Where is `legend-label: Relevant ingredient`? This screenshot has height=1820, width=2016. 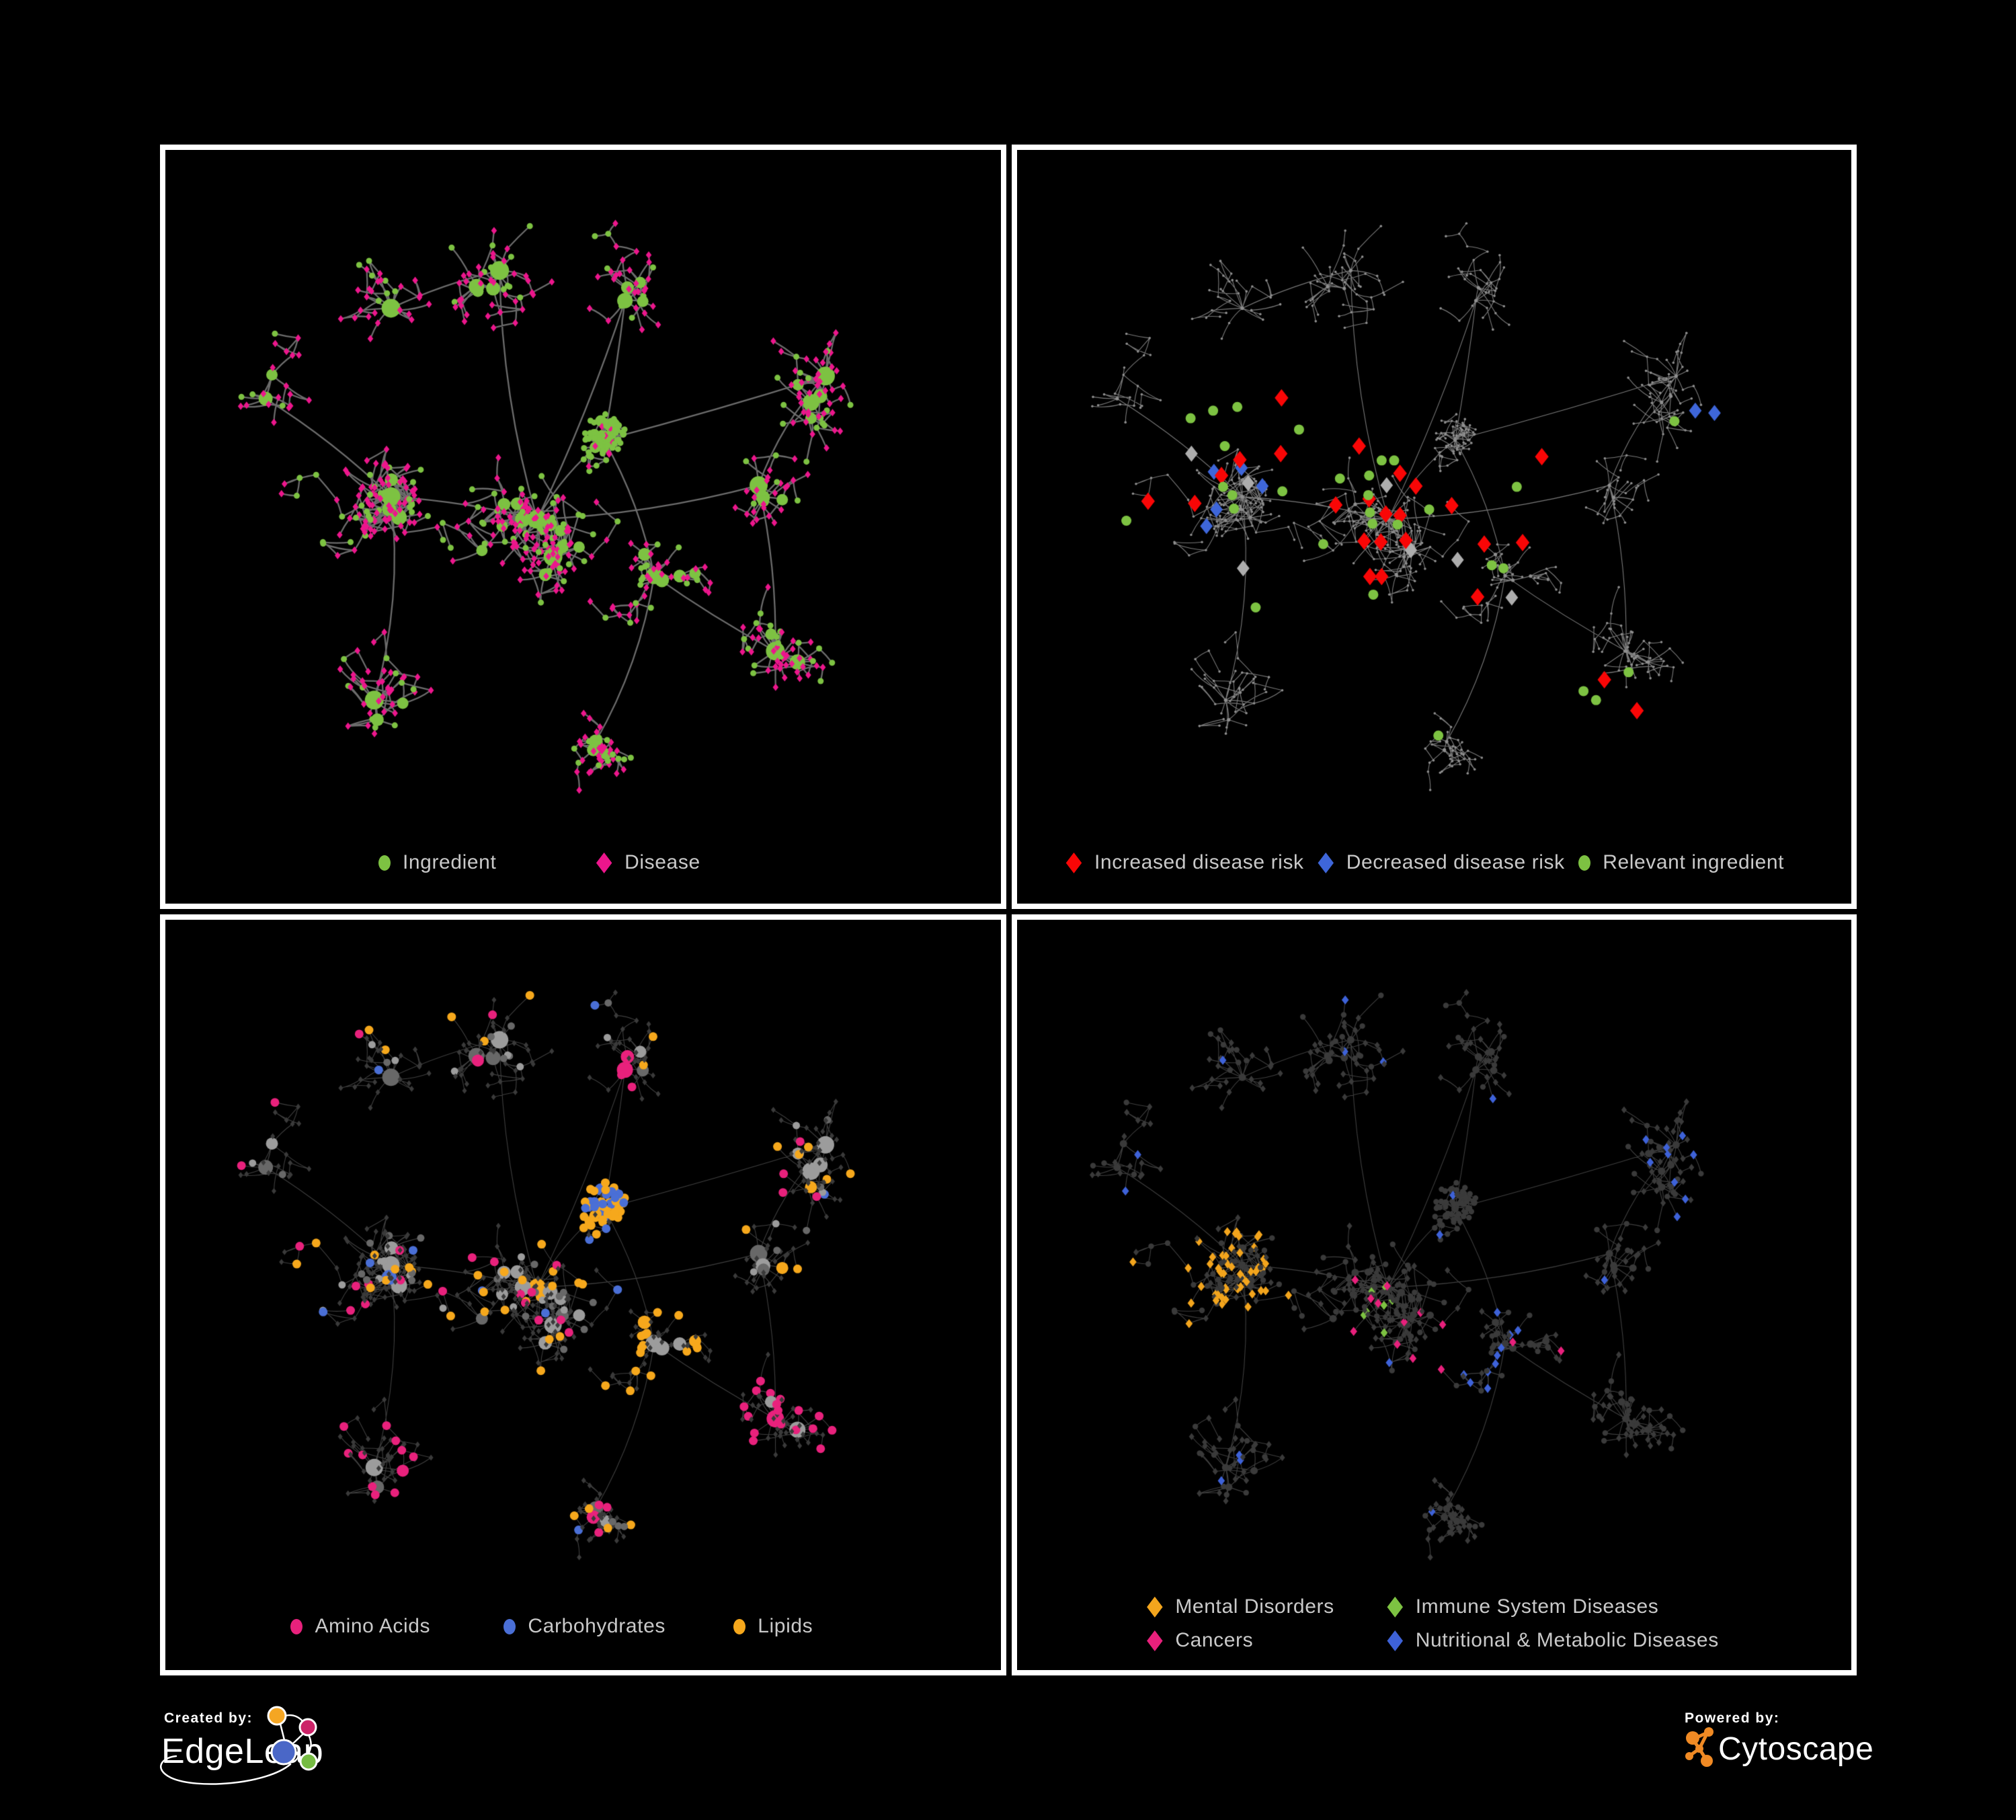
legend-label: Relevant ingredient is located at coordinates (1694, 862).